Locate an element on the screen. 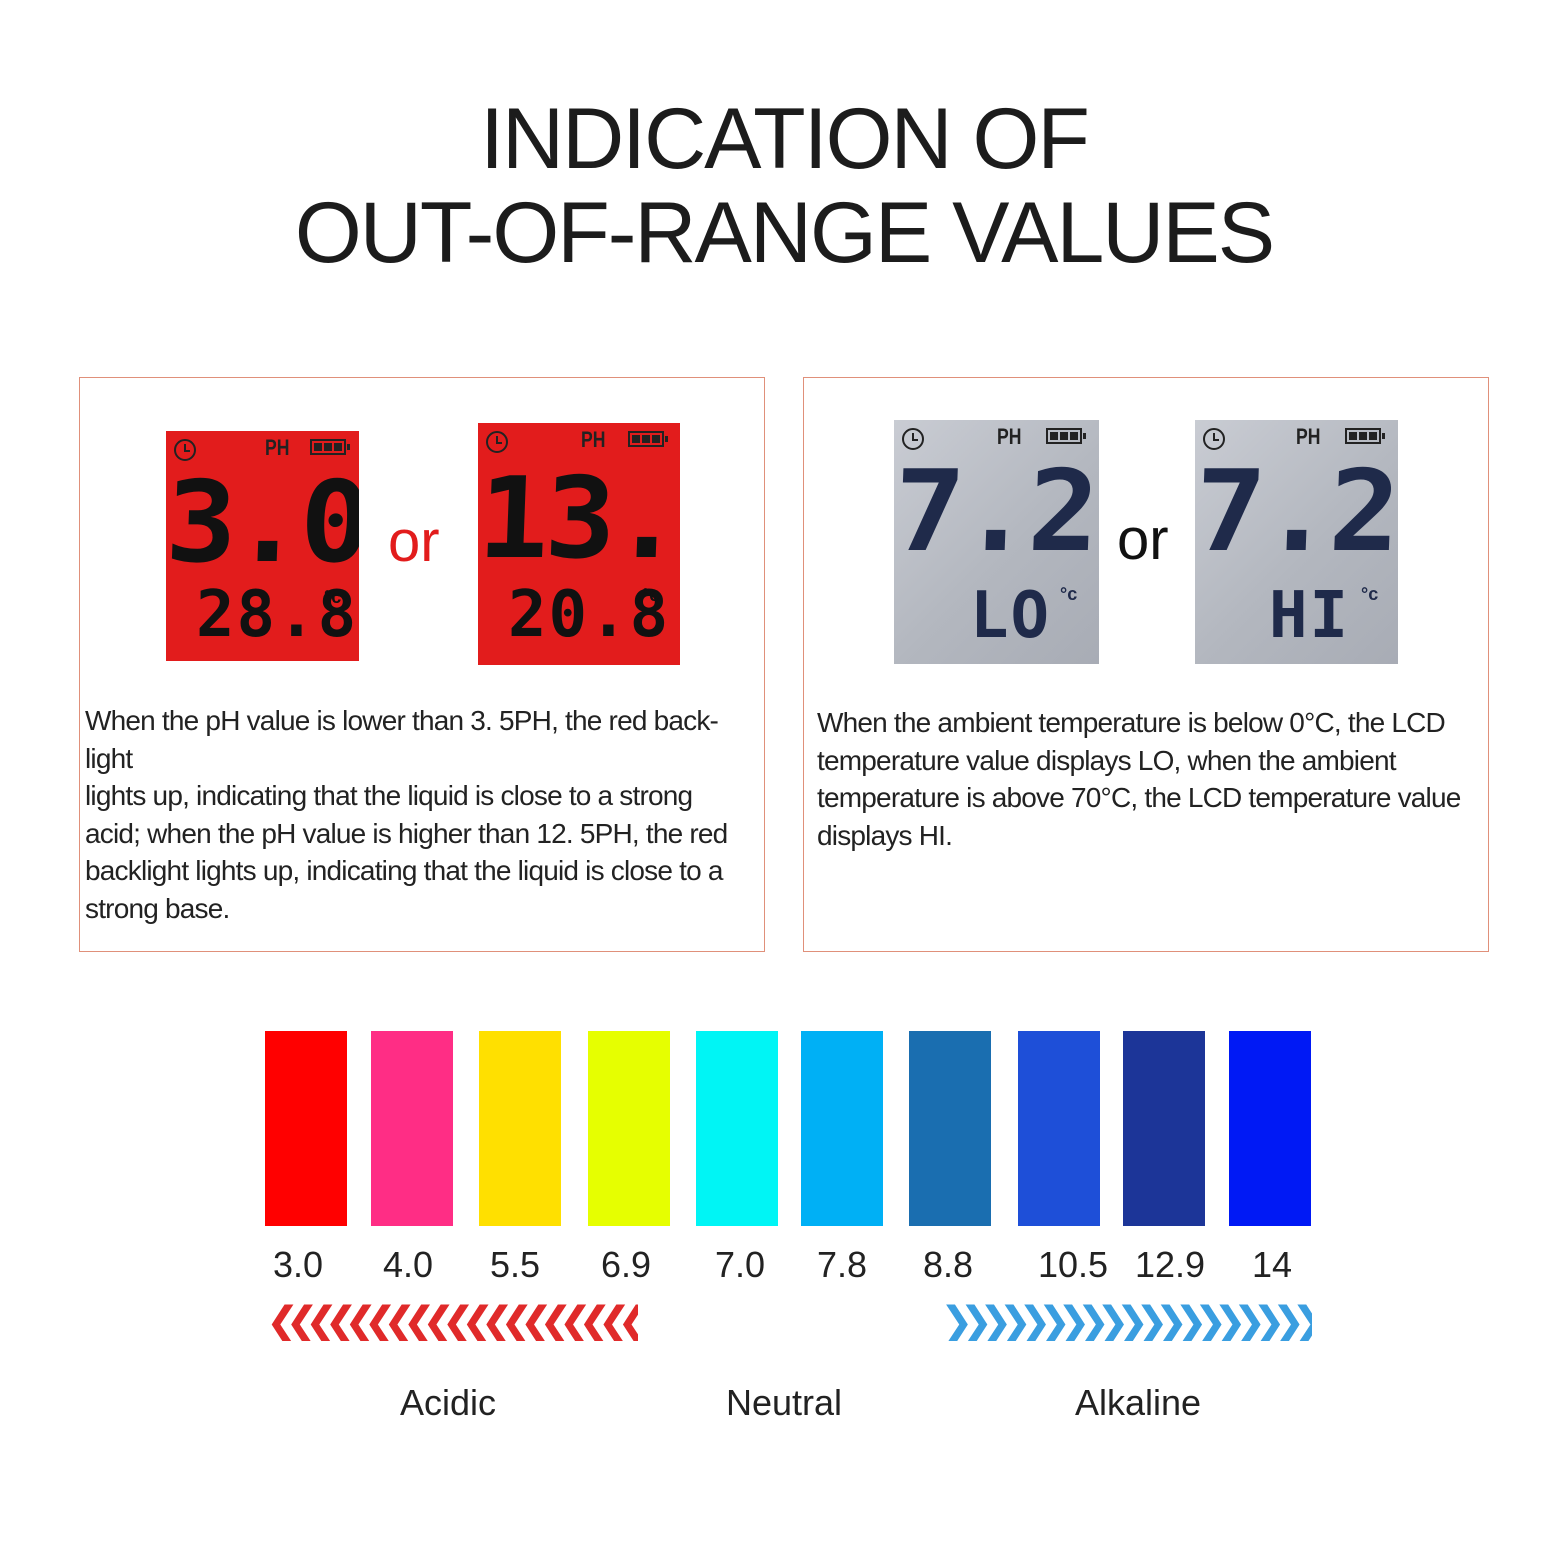 The width and height of the screenshot is (1568, 1568). lcd-display-temp-high: PH 7.29 HI °c is located at coordinates (1296, 542).